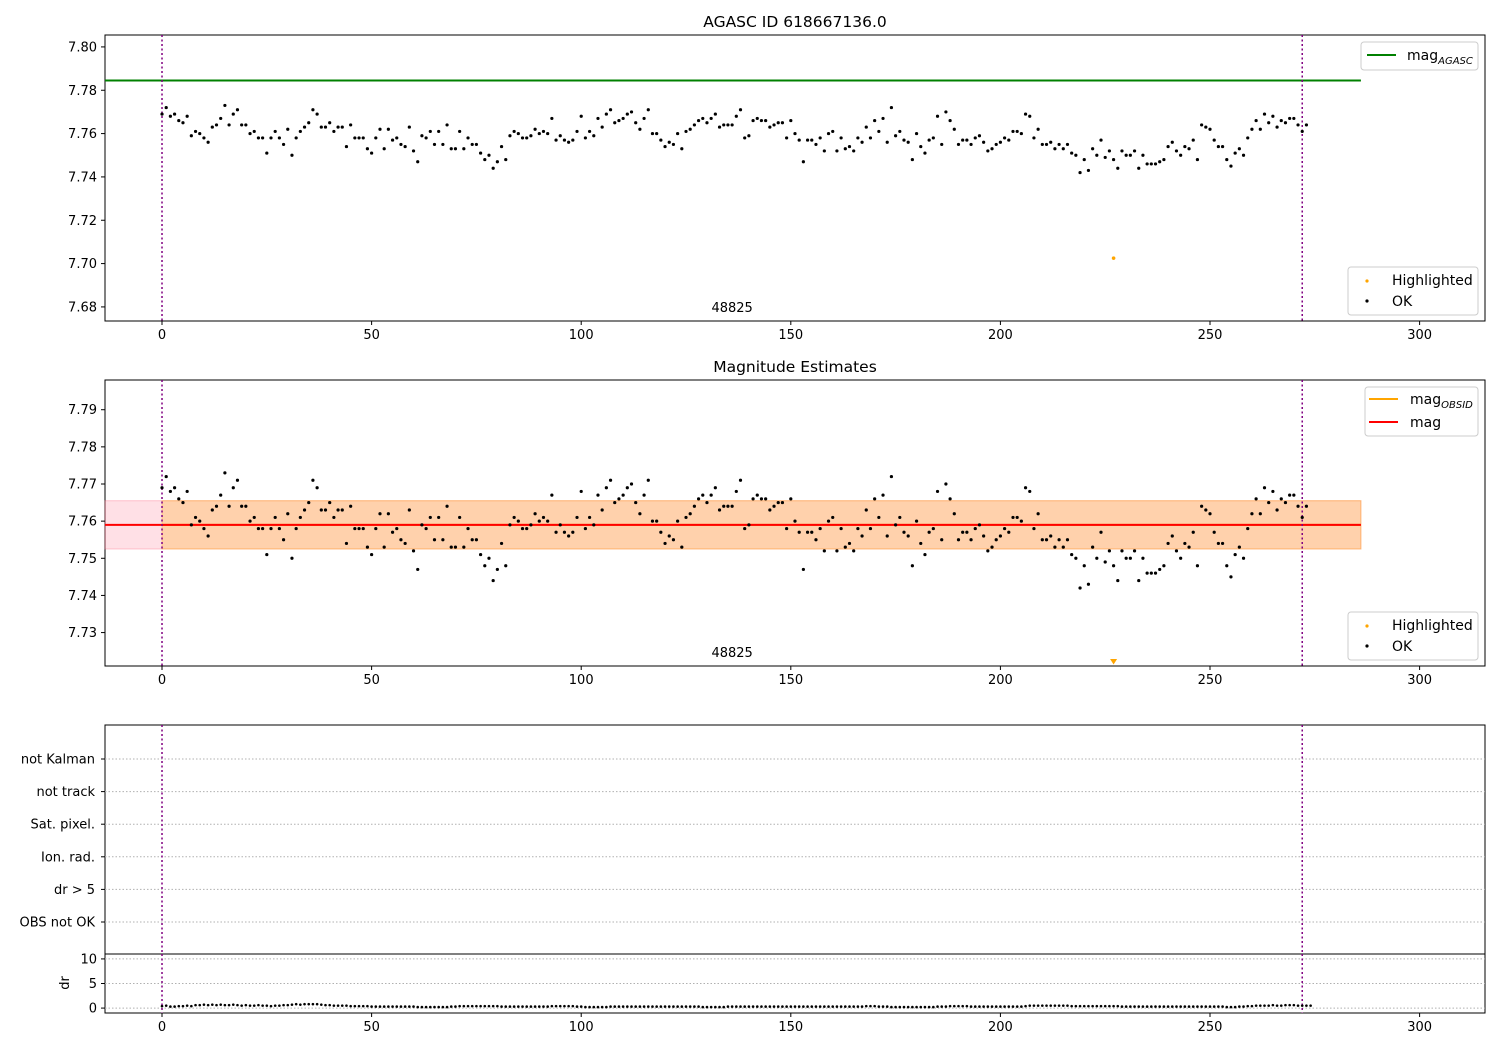 Image resolution: width=1500 pixels, height=1050 pixels. I want to click on y-tick-label: 0, so click(93, 1009).